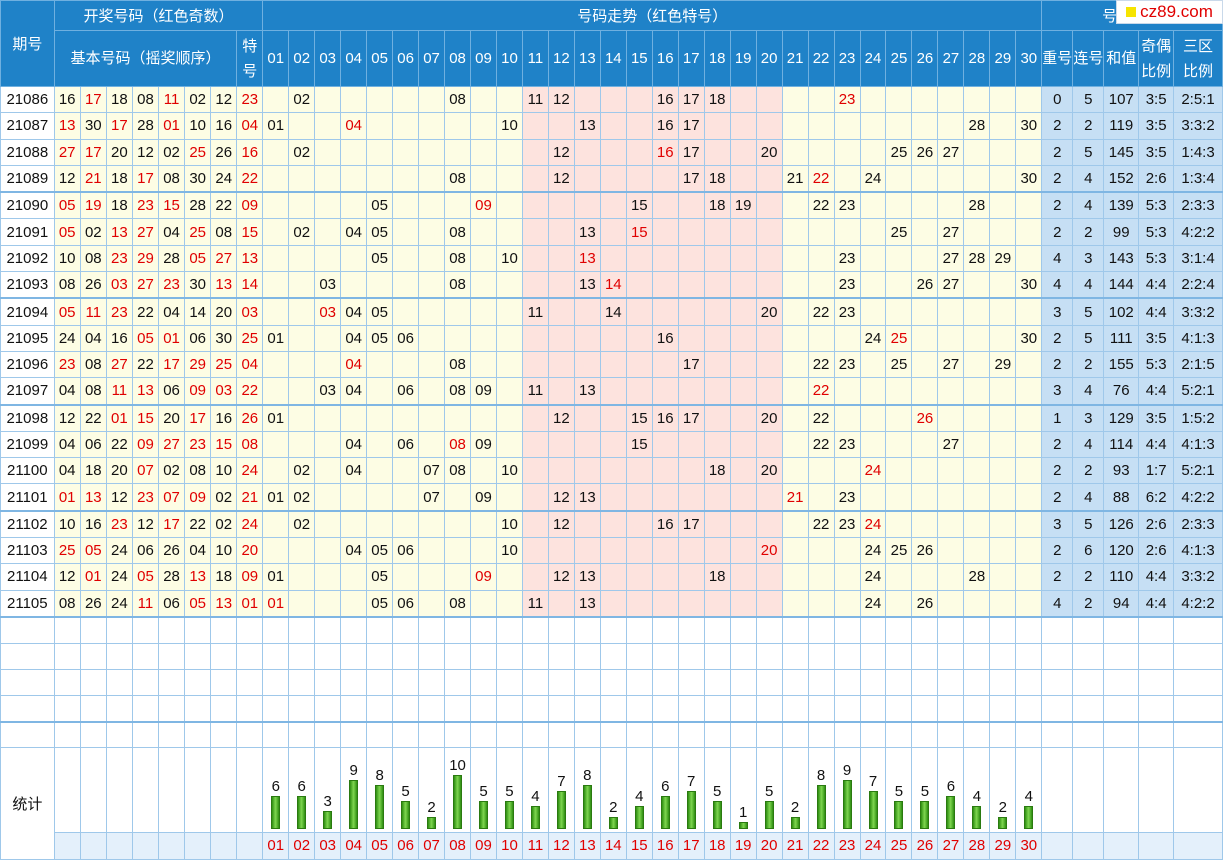 The width and height of the screenshot is (1223, 860). What do you see at coordinates (717, 179) in the screenshot?
I see `trend-cell: 18` at bounding box center [717, 179].